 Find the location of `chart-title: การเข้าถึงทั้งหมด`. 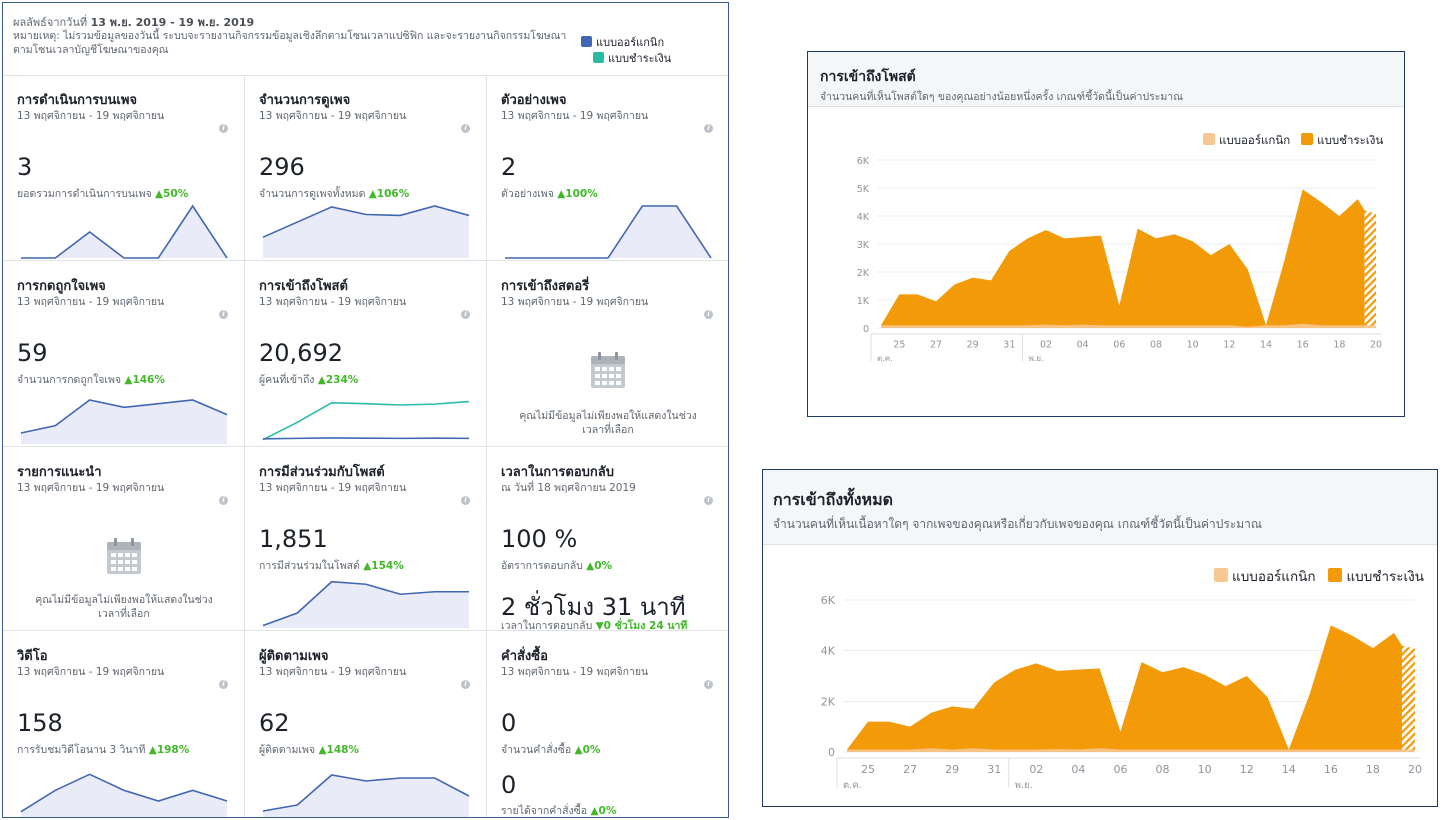

chart-title: การเข้าถึงทั้งหมด is located at coordinates (833, 499).